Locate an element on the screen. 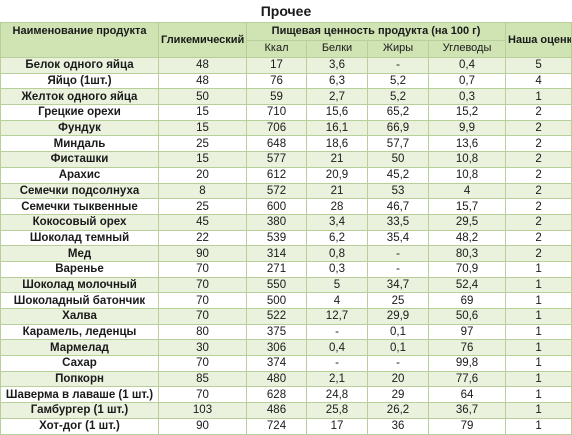 The image size is (572, 435). cell-carbs: 0,3 is located at coordinates (467, 97).